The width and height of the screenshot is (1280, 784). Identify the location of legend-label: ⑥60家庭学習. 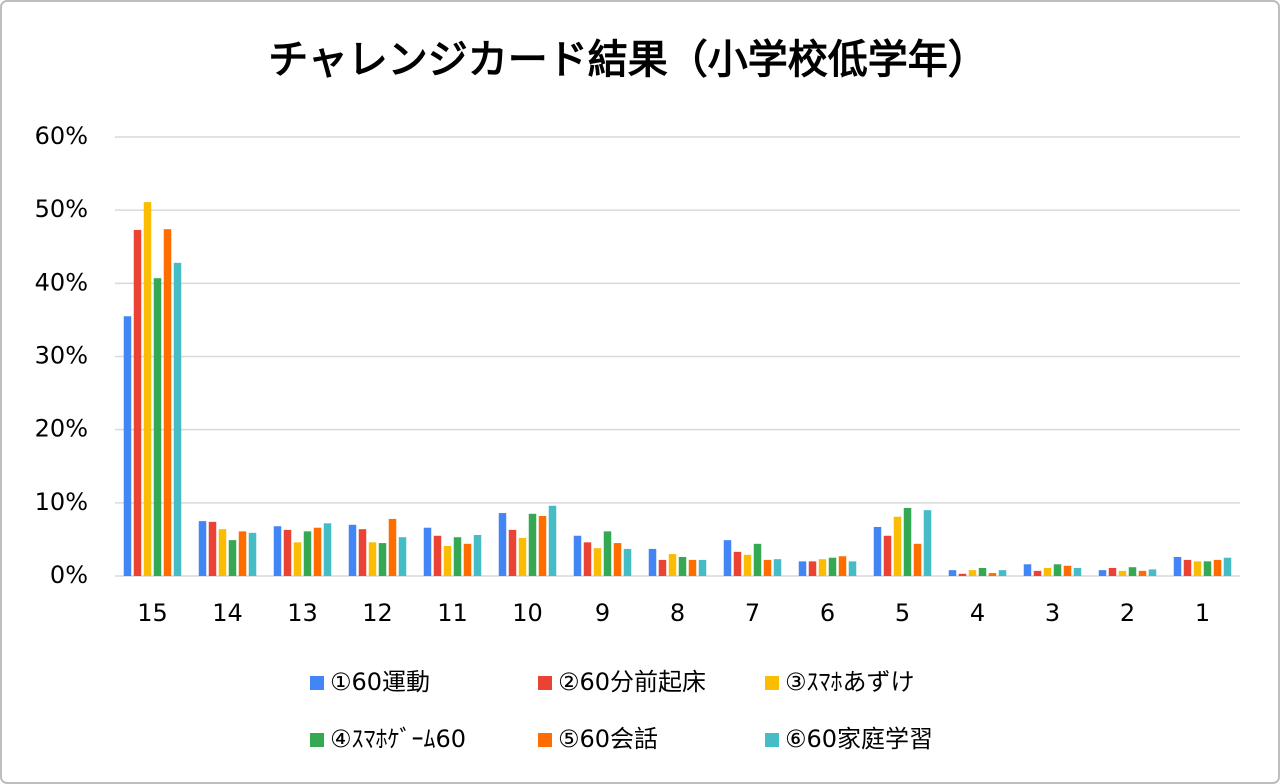
(859, 739).